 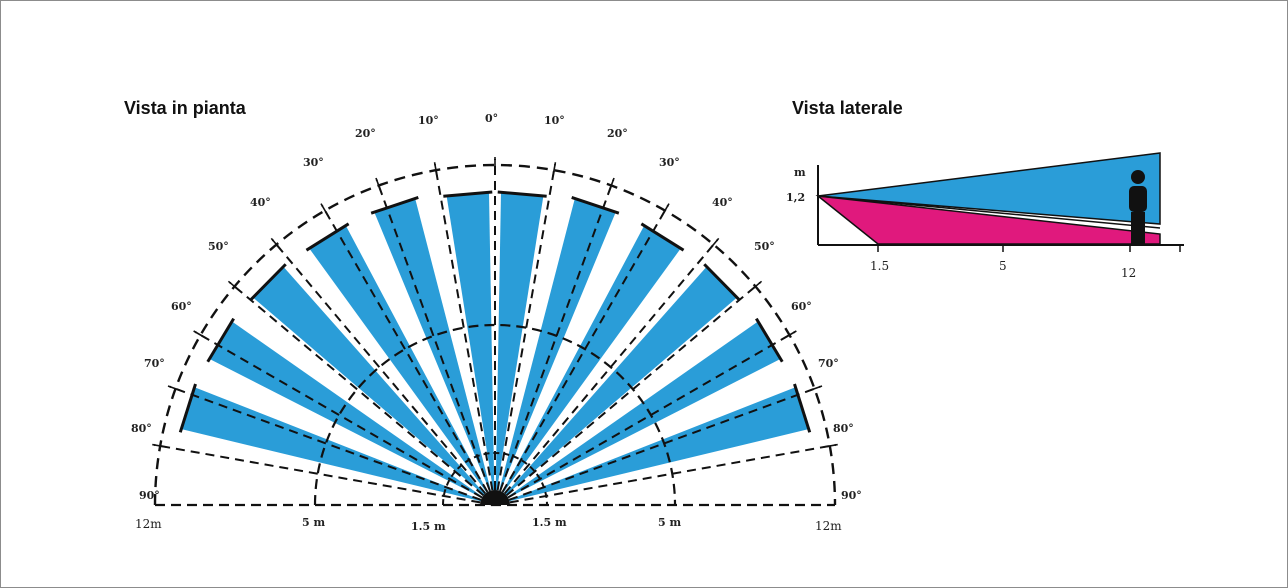 What do you see at coordinates (617, 133) in the screenshot?
I see `angle-label-right-20: 20°` at bounding box center [617, 133].